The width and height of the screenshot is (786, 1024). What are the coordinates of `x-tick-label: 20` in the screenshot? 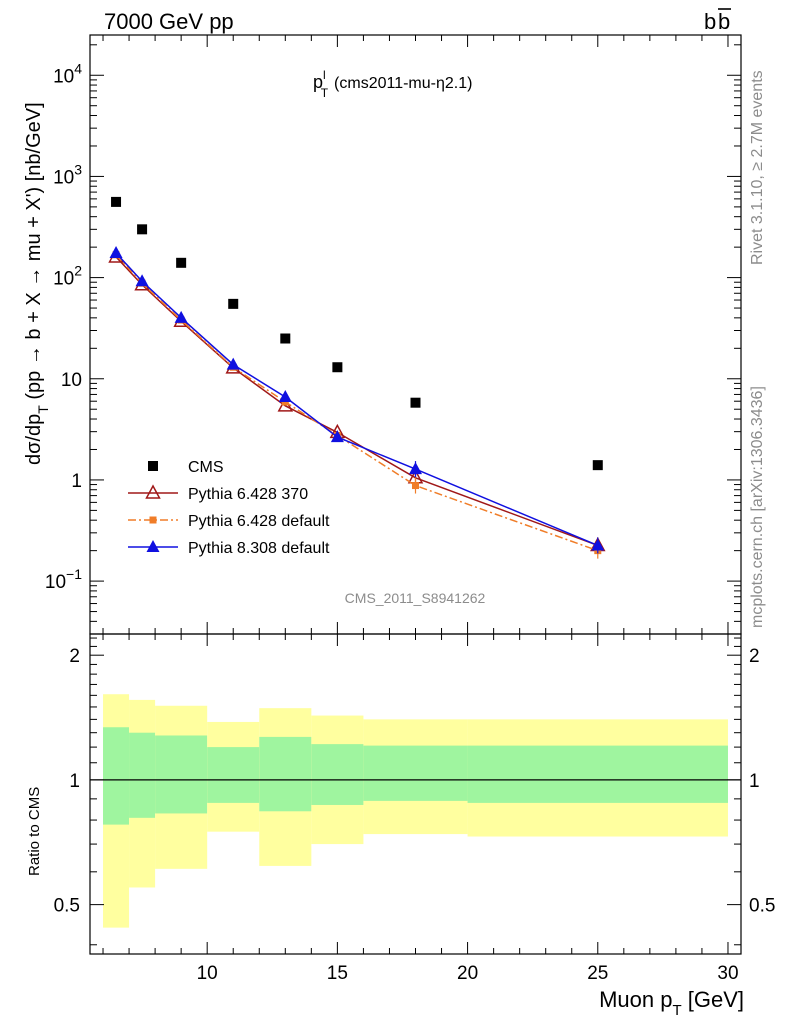 It's located at (467, 973).